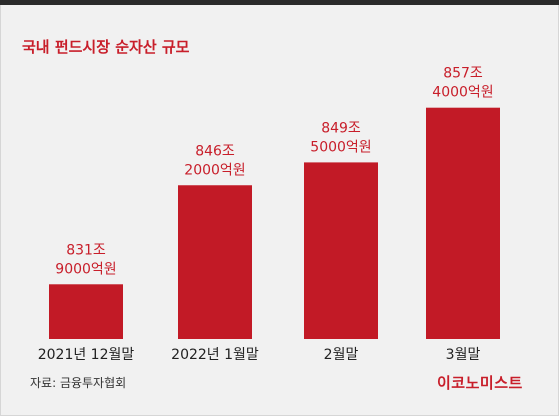 This screenshot has width=559, height=417. What do you see at coordinates (463, 74) in the screenshot?
I see `value-label-4-line-1: 857조` at bounding box center [463, 74].